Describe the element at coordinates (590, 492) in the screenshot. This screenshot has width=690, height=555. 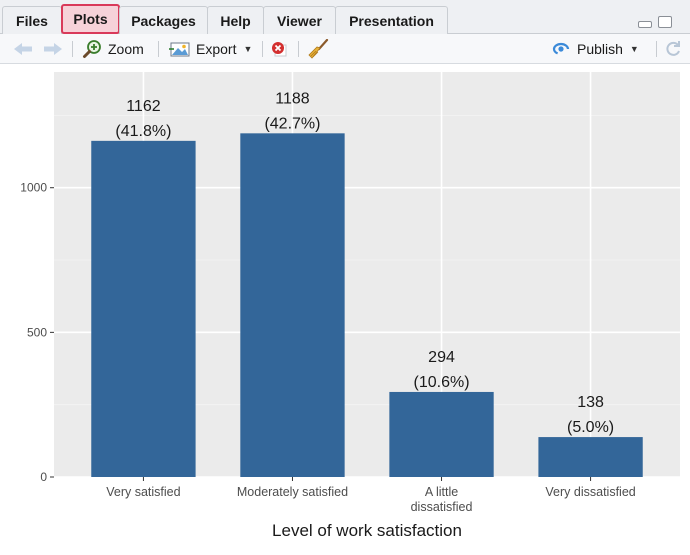
I see `x-tick-label: Very dissatisfied` at that location.